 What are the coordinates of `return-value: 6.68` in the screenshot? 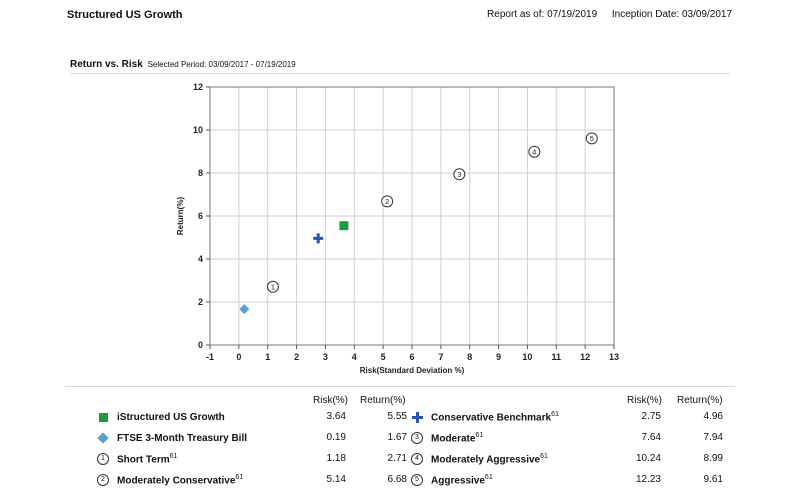 It's located at (397, 479).